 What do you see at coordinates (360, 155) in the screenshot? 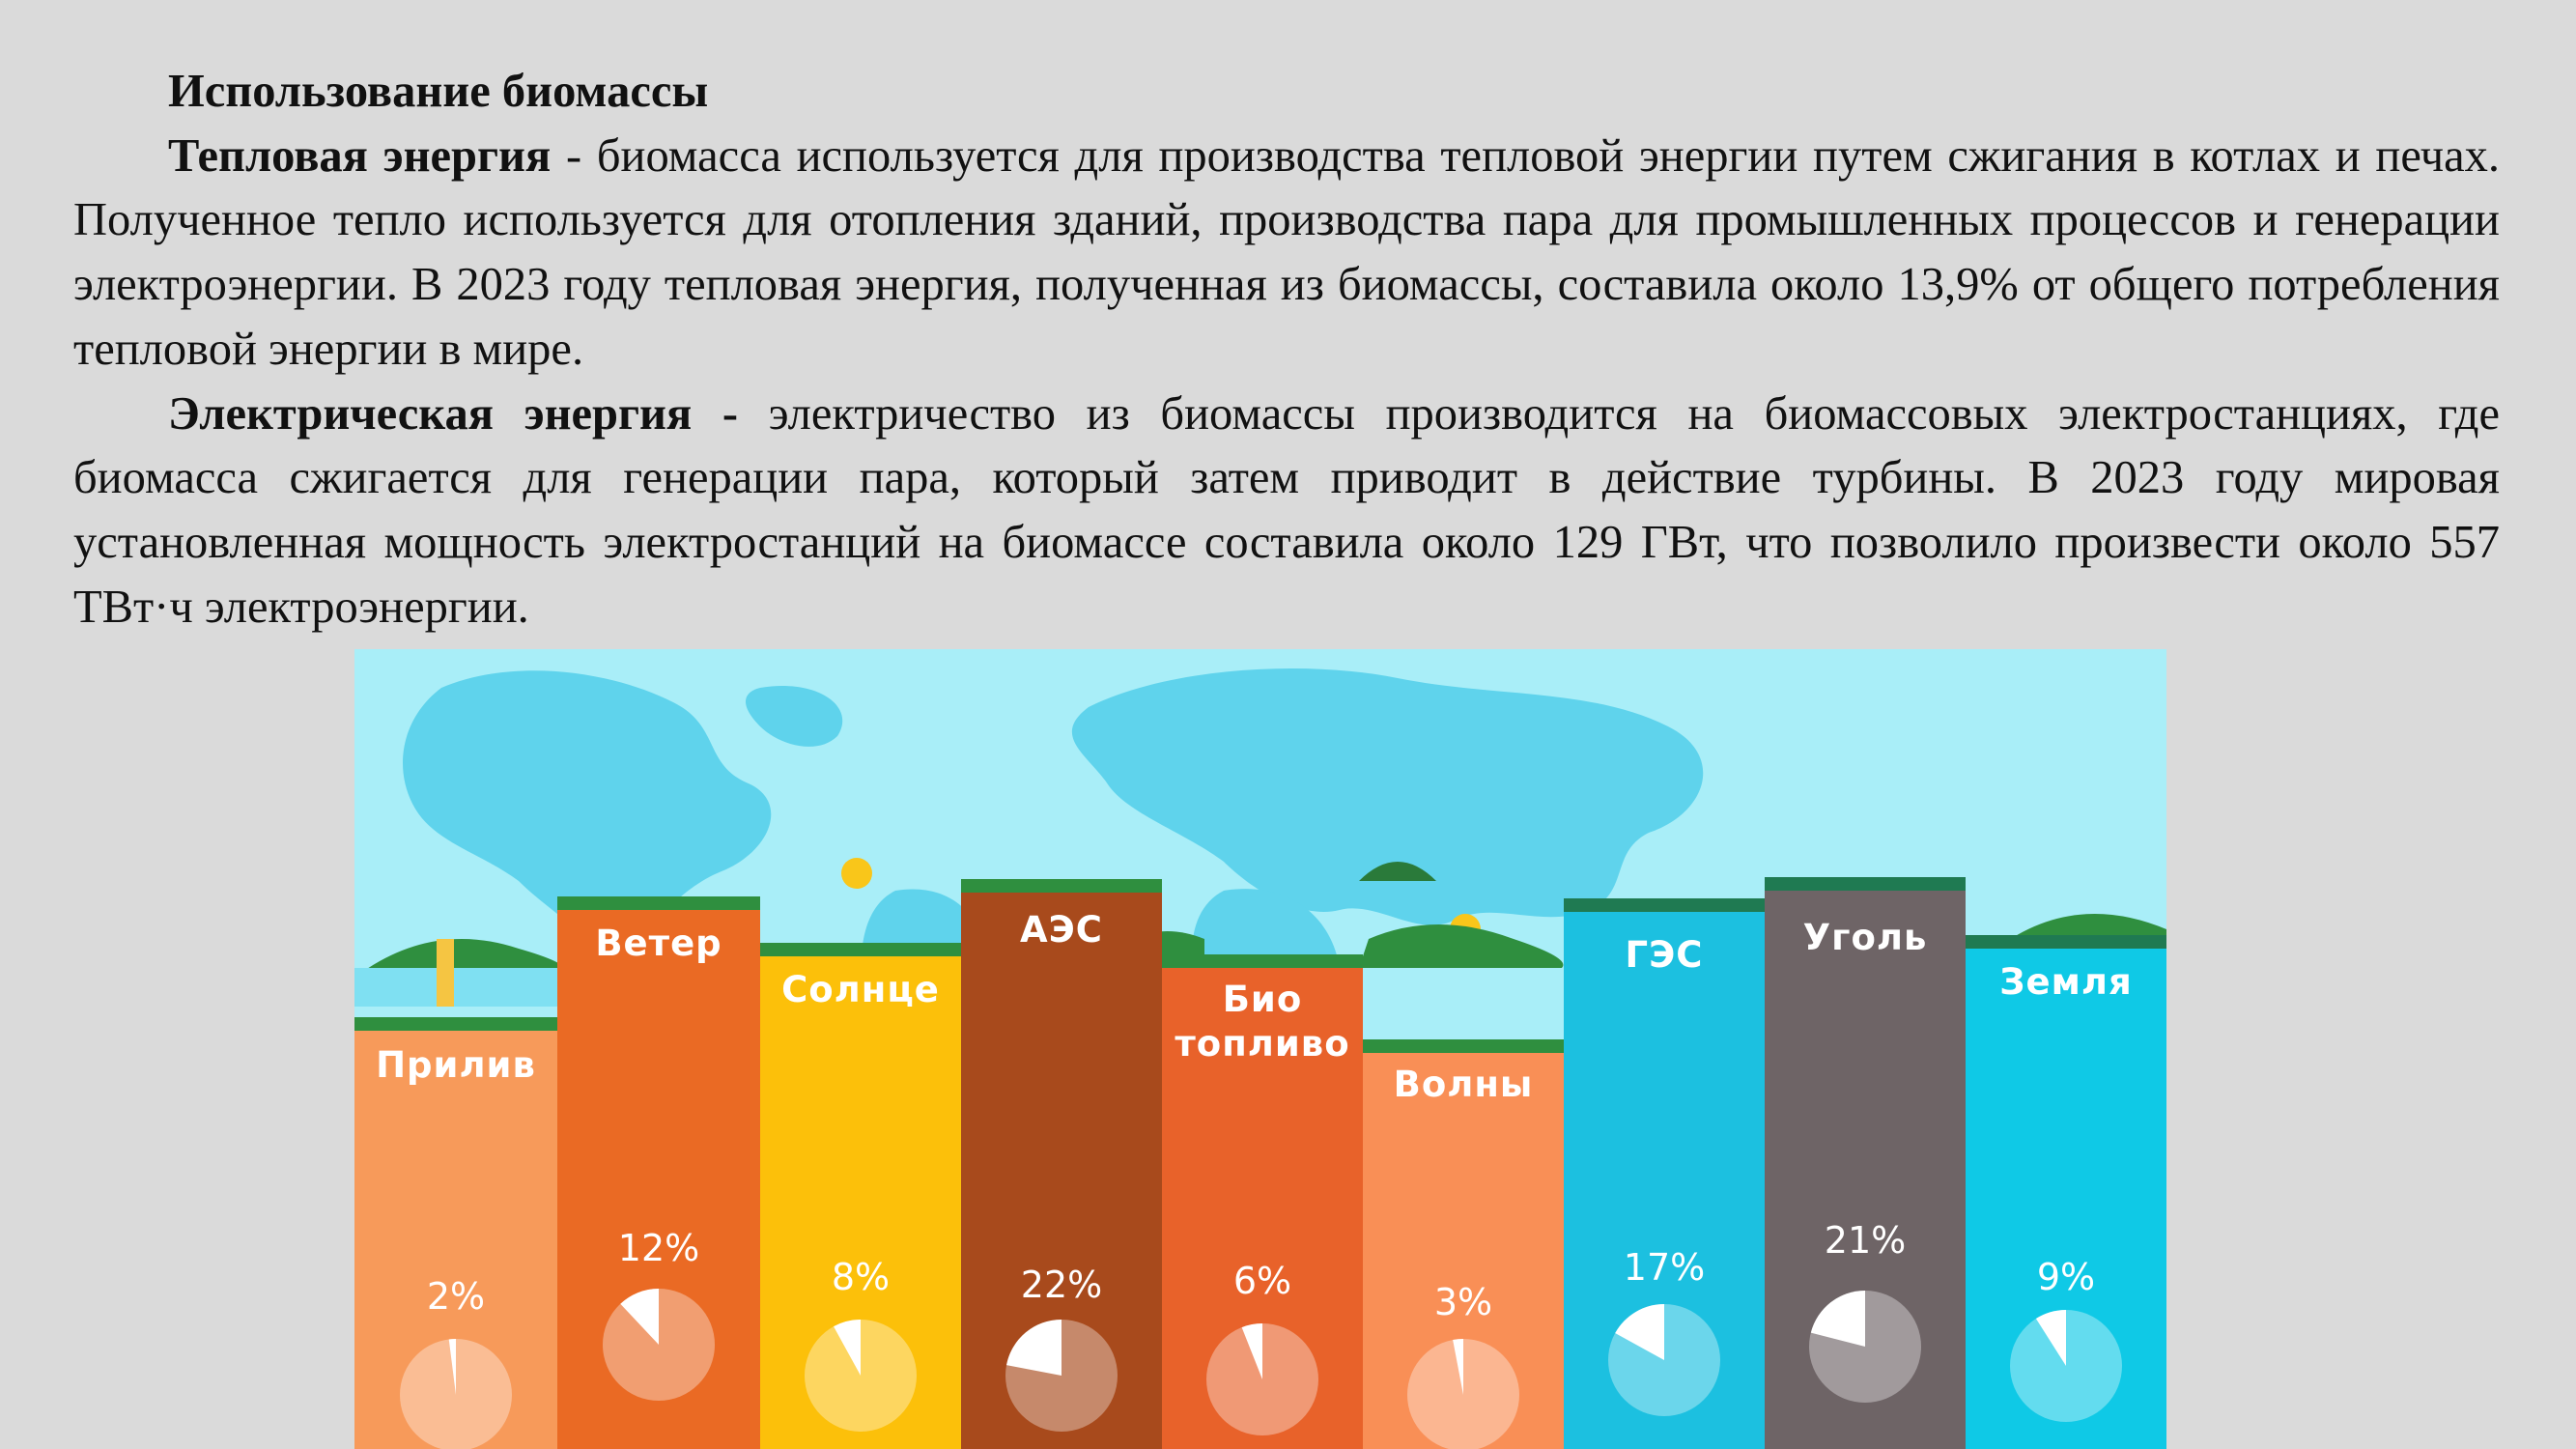
I see `term-thermal: Тепловая энергия` at bounding box center [360, 155].